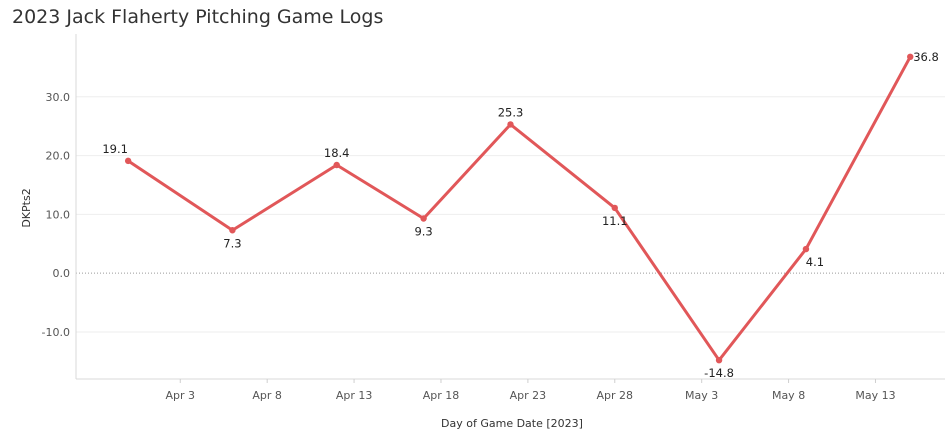 Image resolution: width=948 pixels, height=442 pixels. What do you see at coordinates (615, 221) in the screenshot?
I see `data-label-5: 11.1` at bounding box center [615, 221].